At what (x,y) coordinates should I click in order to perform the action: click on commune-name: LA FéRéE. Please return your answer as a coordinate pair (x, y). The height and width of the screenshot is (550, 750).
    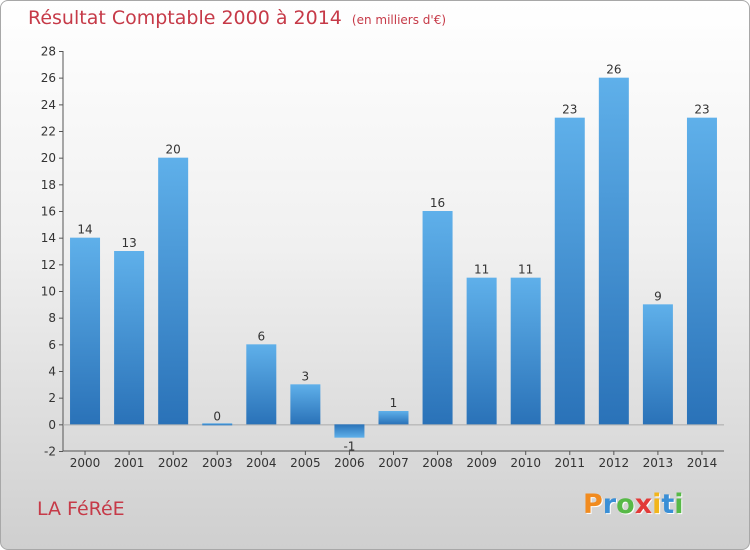
    Looking at the image, I should click on (81, 509).